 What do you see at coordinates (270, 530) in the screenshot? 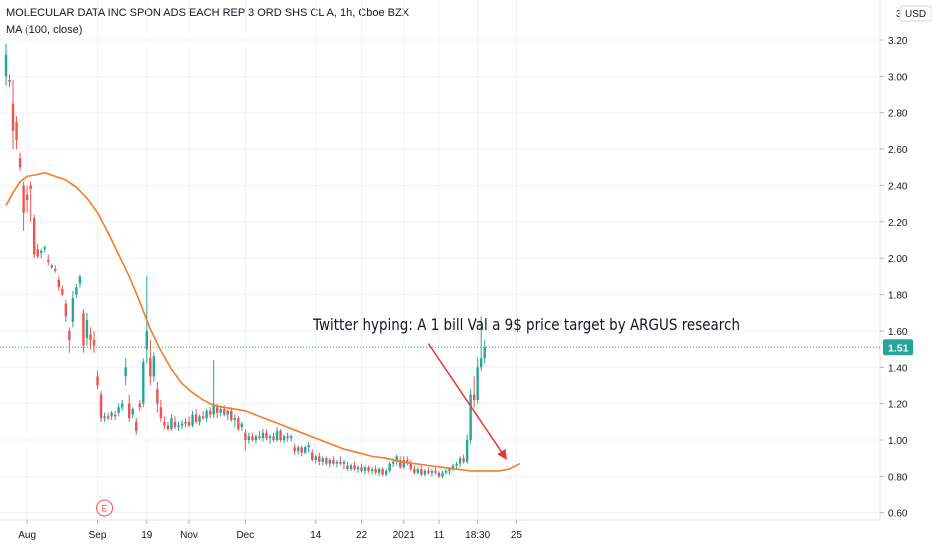
I see `time-axis: Aug Sep 19 Nov Dec 14 22 2021 11 18:30 25` at bounding box center [270, 530].